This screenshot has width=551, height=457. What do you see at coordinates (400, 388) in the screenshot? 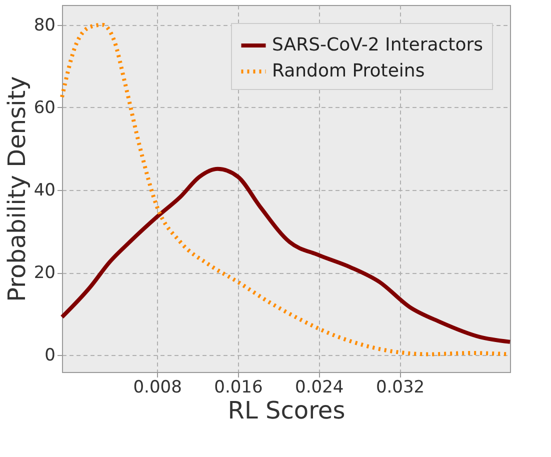
I see `x-tick-label: 0.032` at bounding box center [400, 388].